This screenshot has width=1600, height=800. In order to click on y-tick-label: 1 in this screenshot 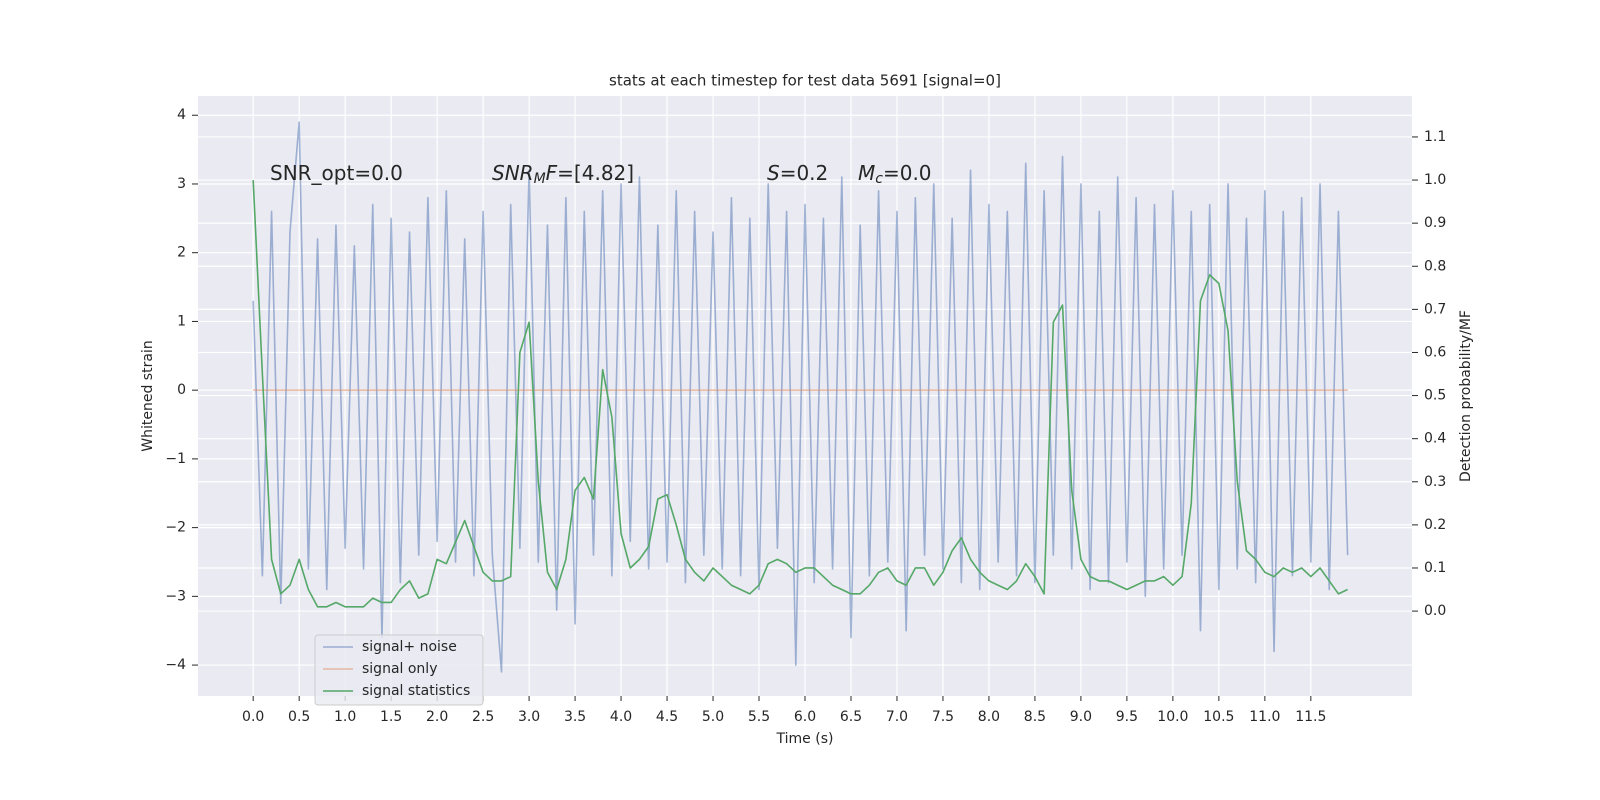, I will do `click(181, 321)`.